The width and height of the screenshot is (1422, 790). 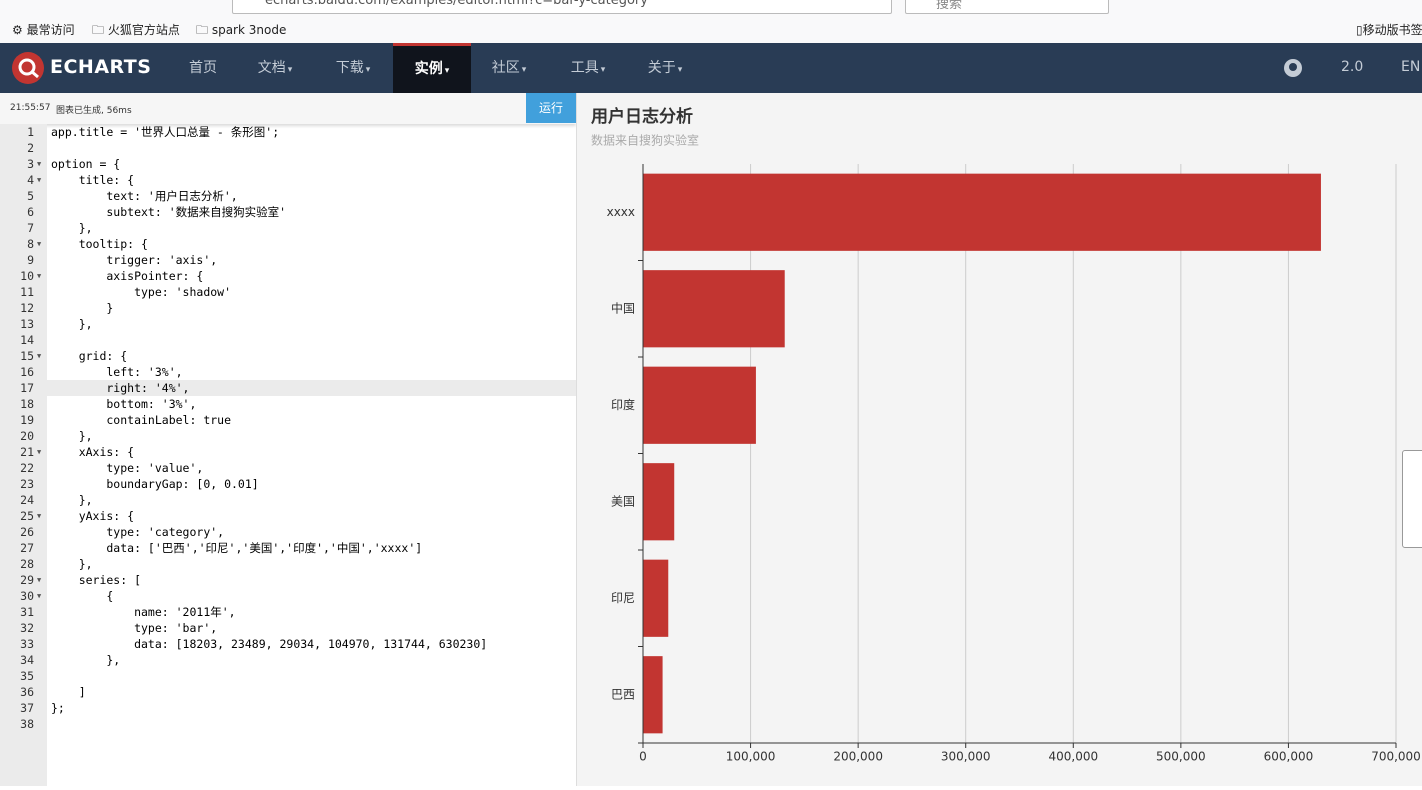 I want to click on language: EN, so click(x=1411, y=67).